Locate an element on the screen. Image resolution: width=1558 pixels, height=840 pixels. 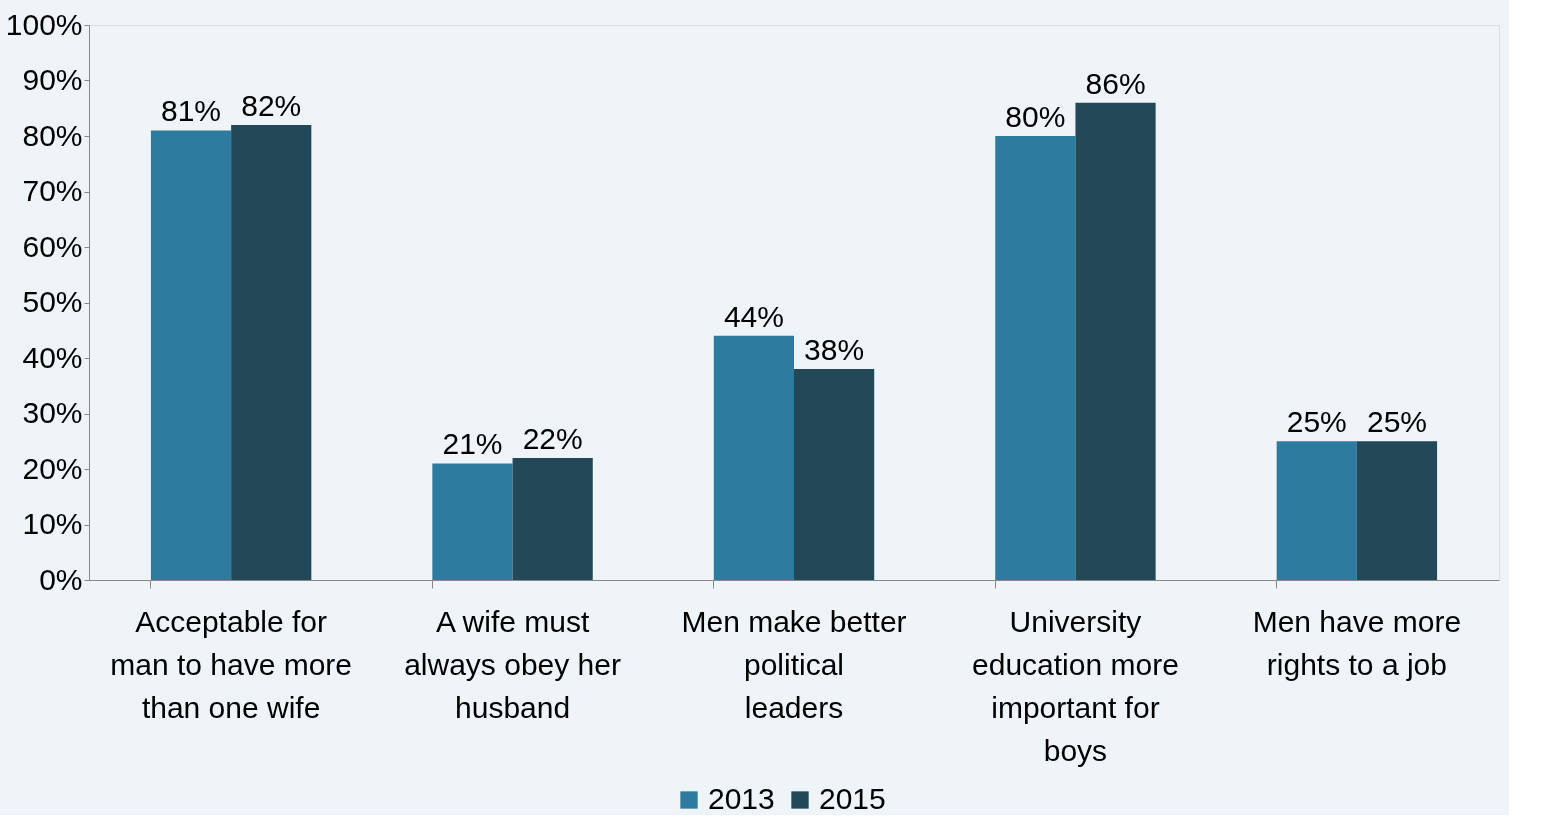
data-label: 21% is located at coordinates (472, 444).